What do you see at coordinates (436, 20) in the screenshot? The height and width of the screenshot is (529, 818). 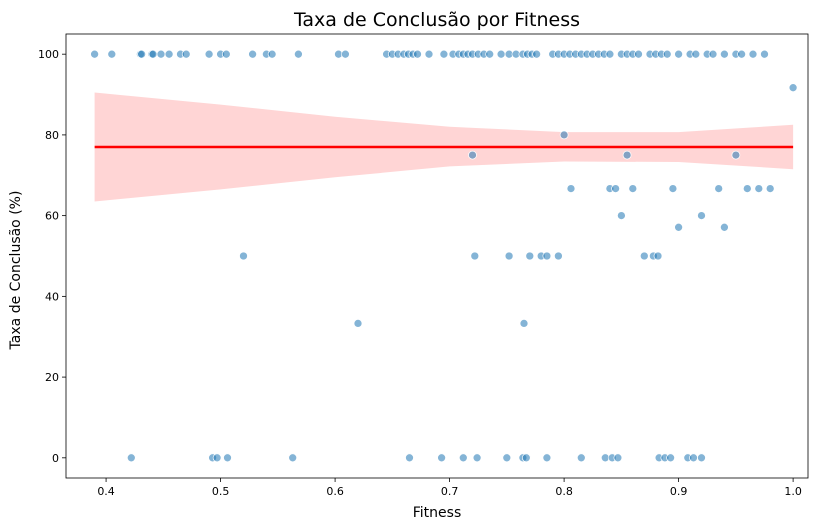 I see `chart-title: Taxa de Conclusão por Fitness` at bounding box center [436, 20].